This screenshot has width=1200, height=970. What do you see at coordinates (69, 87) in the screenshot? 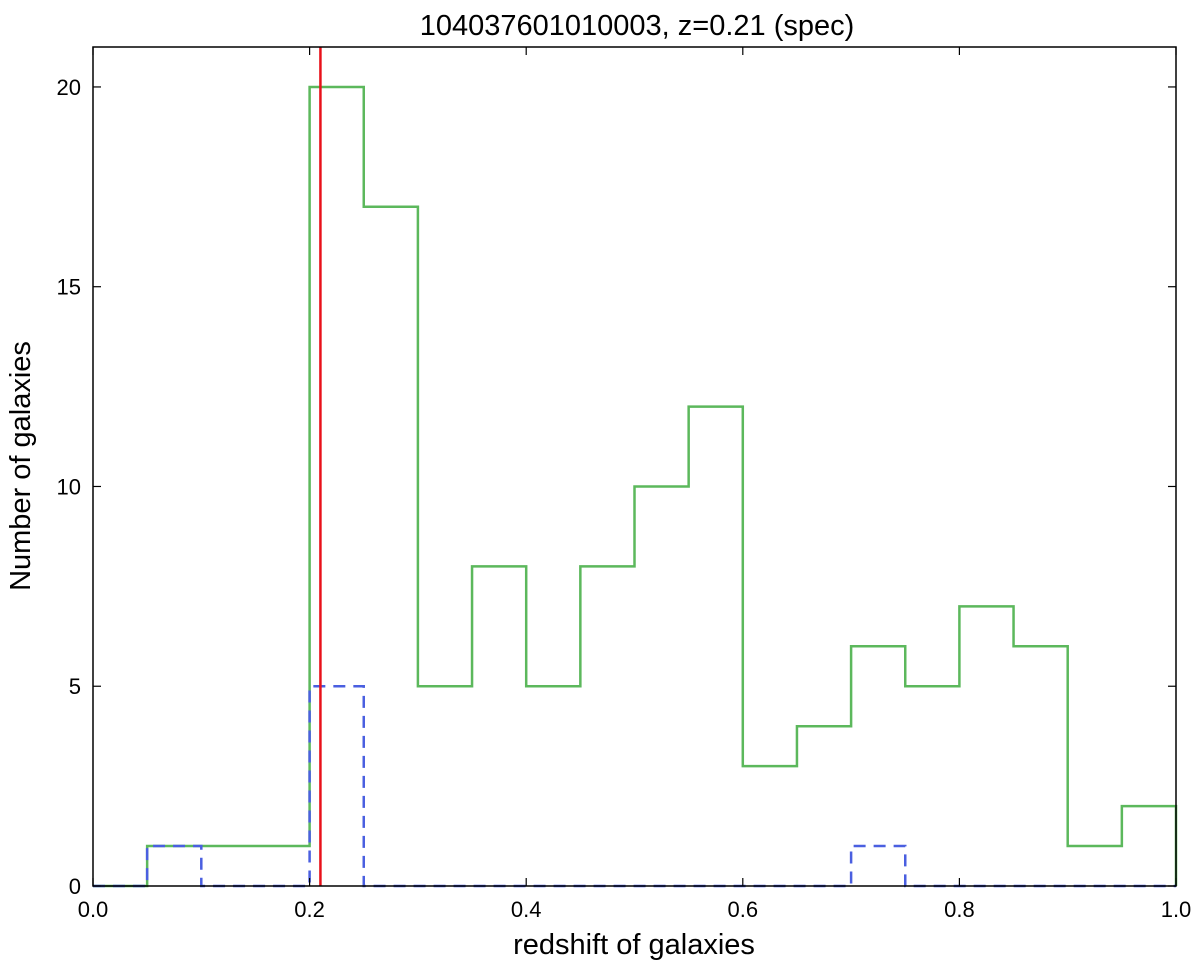
I see `y-tick-label: 20` at bounding box center [69, 87].